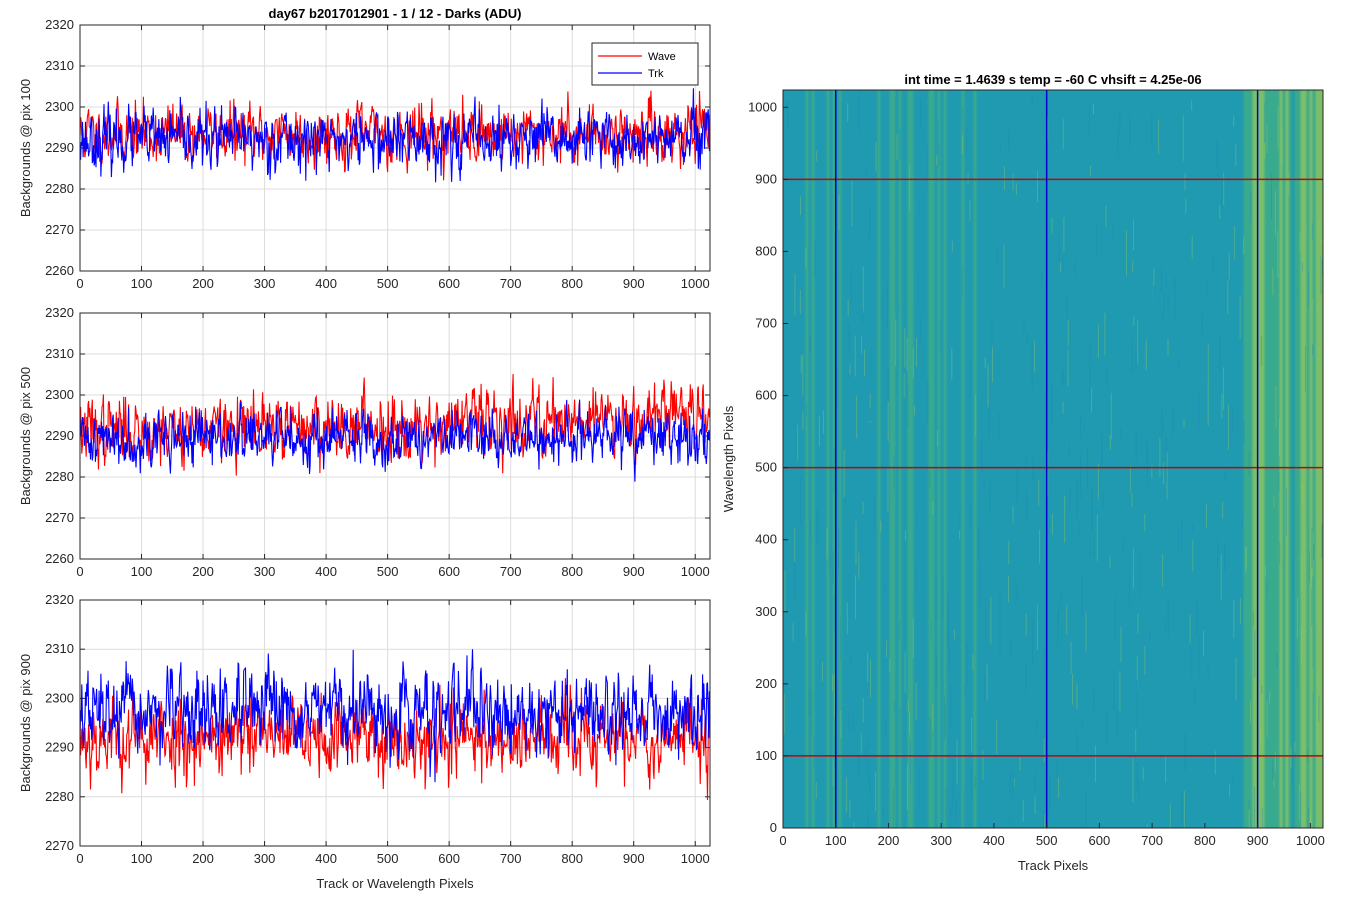 This screenshot has height=900, width=1350. I want to click on series-line-wave, so click(395, 739).